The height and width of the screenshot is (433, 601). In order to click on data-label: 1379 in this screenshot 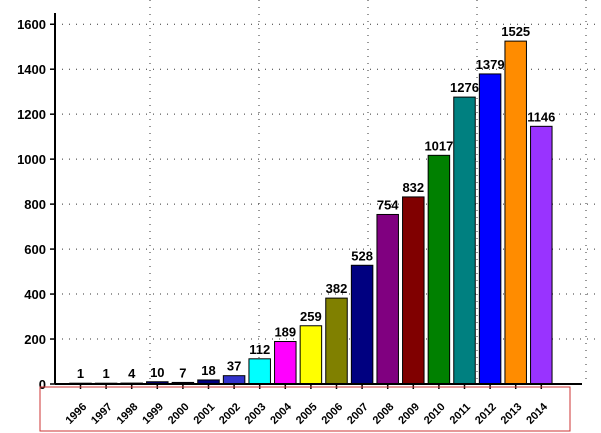, I will do `click(490, 64)`.